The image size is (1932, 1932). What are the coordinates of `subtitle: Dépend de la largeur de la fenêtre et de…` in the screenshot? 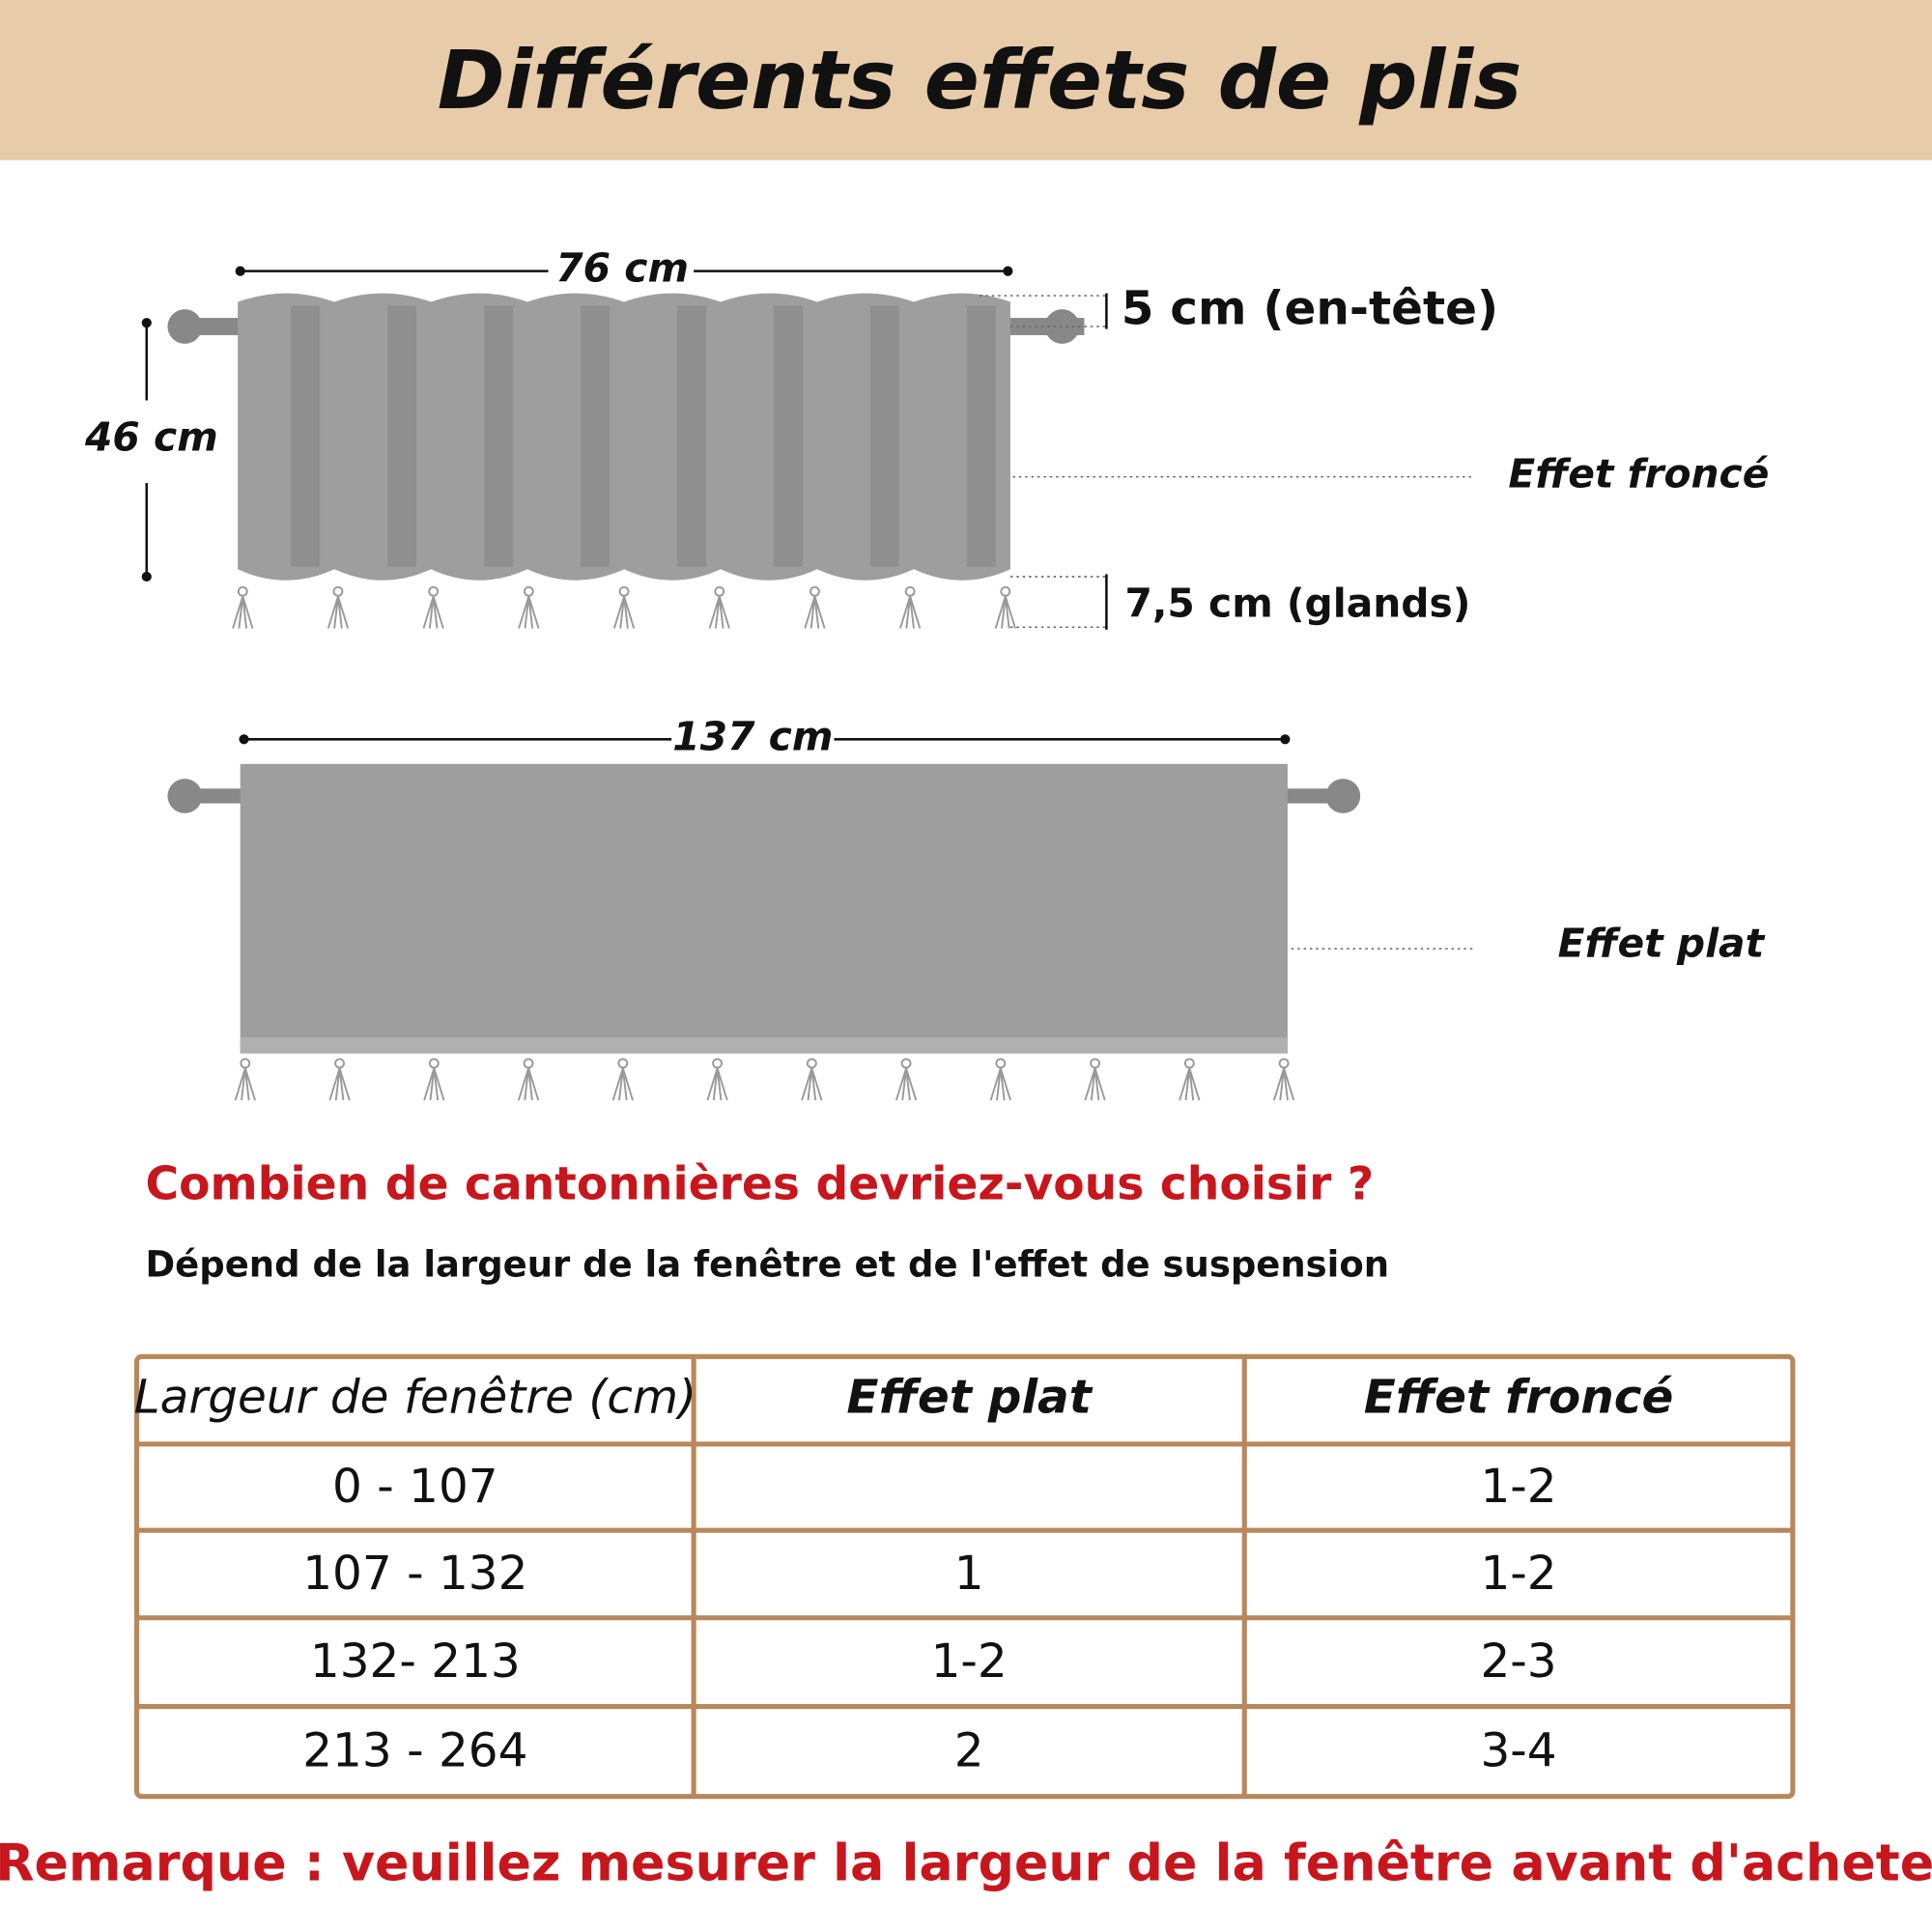 It's located at (768, 1265).